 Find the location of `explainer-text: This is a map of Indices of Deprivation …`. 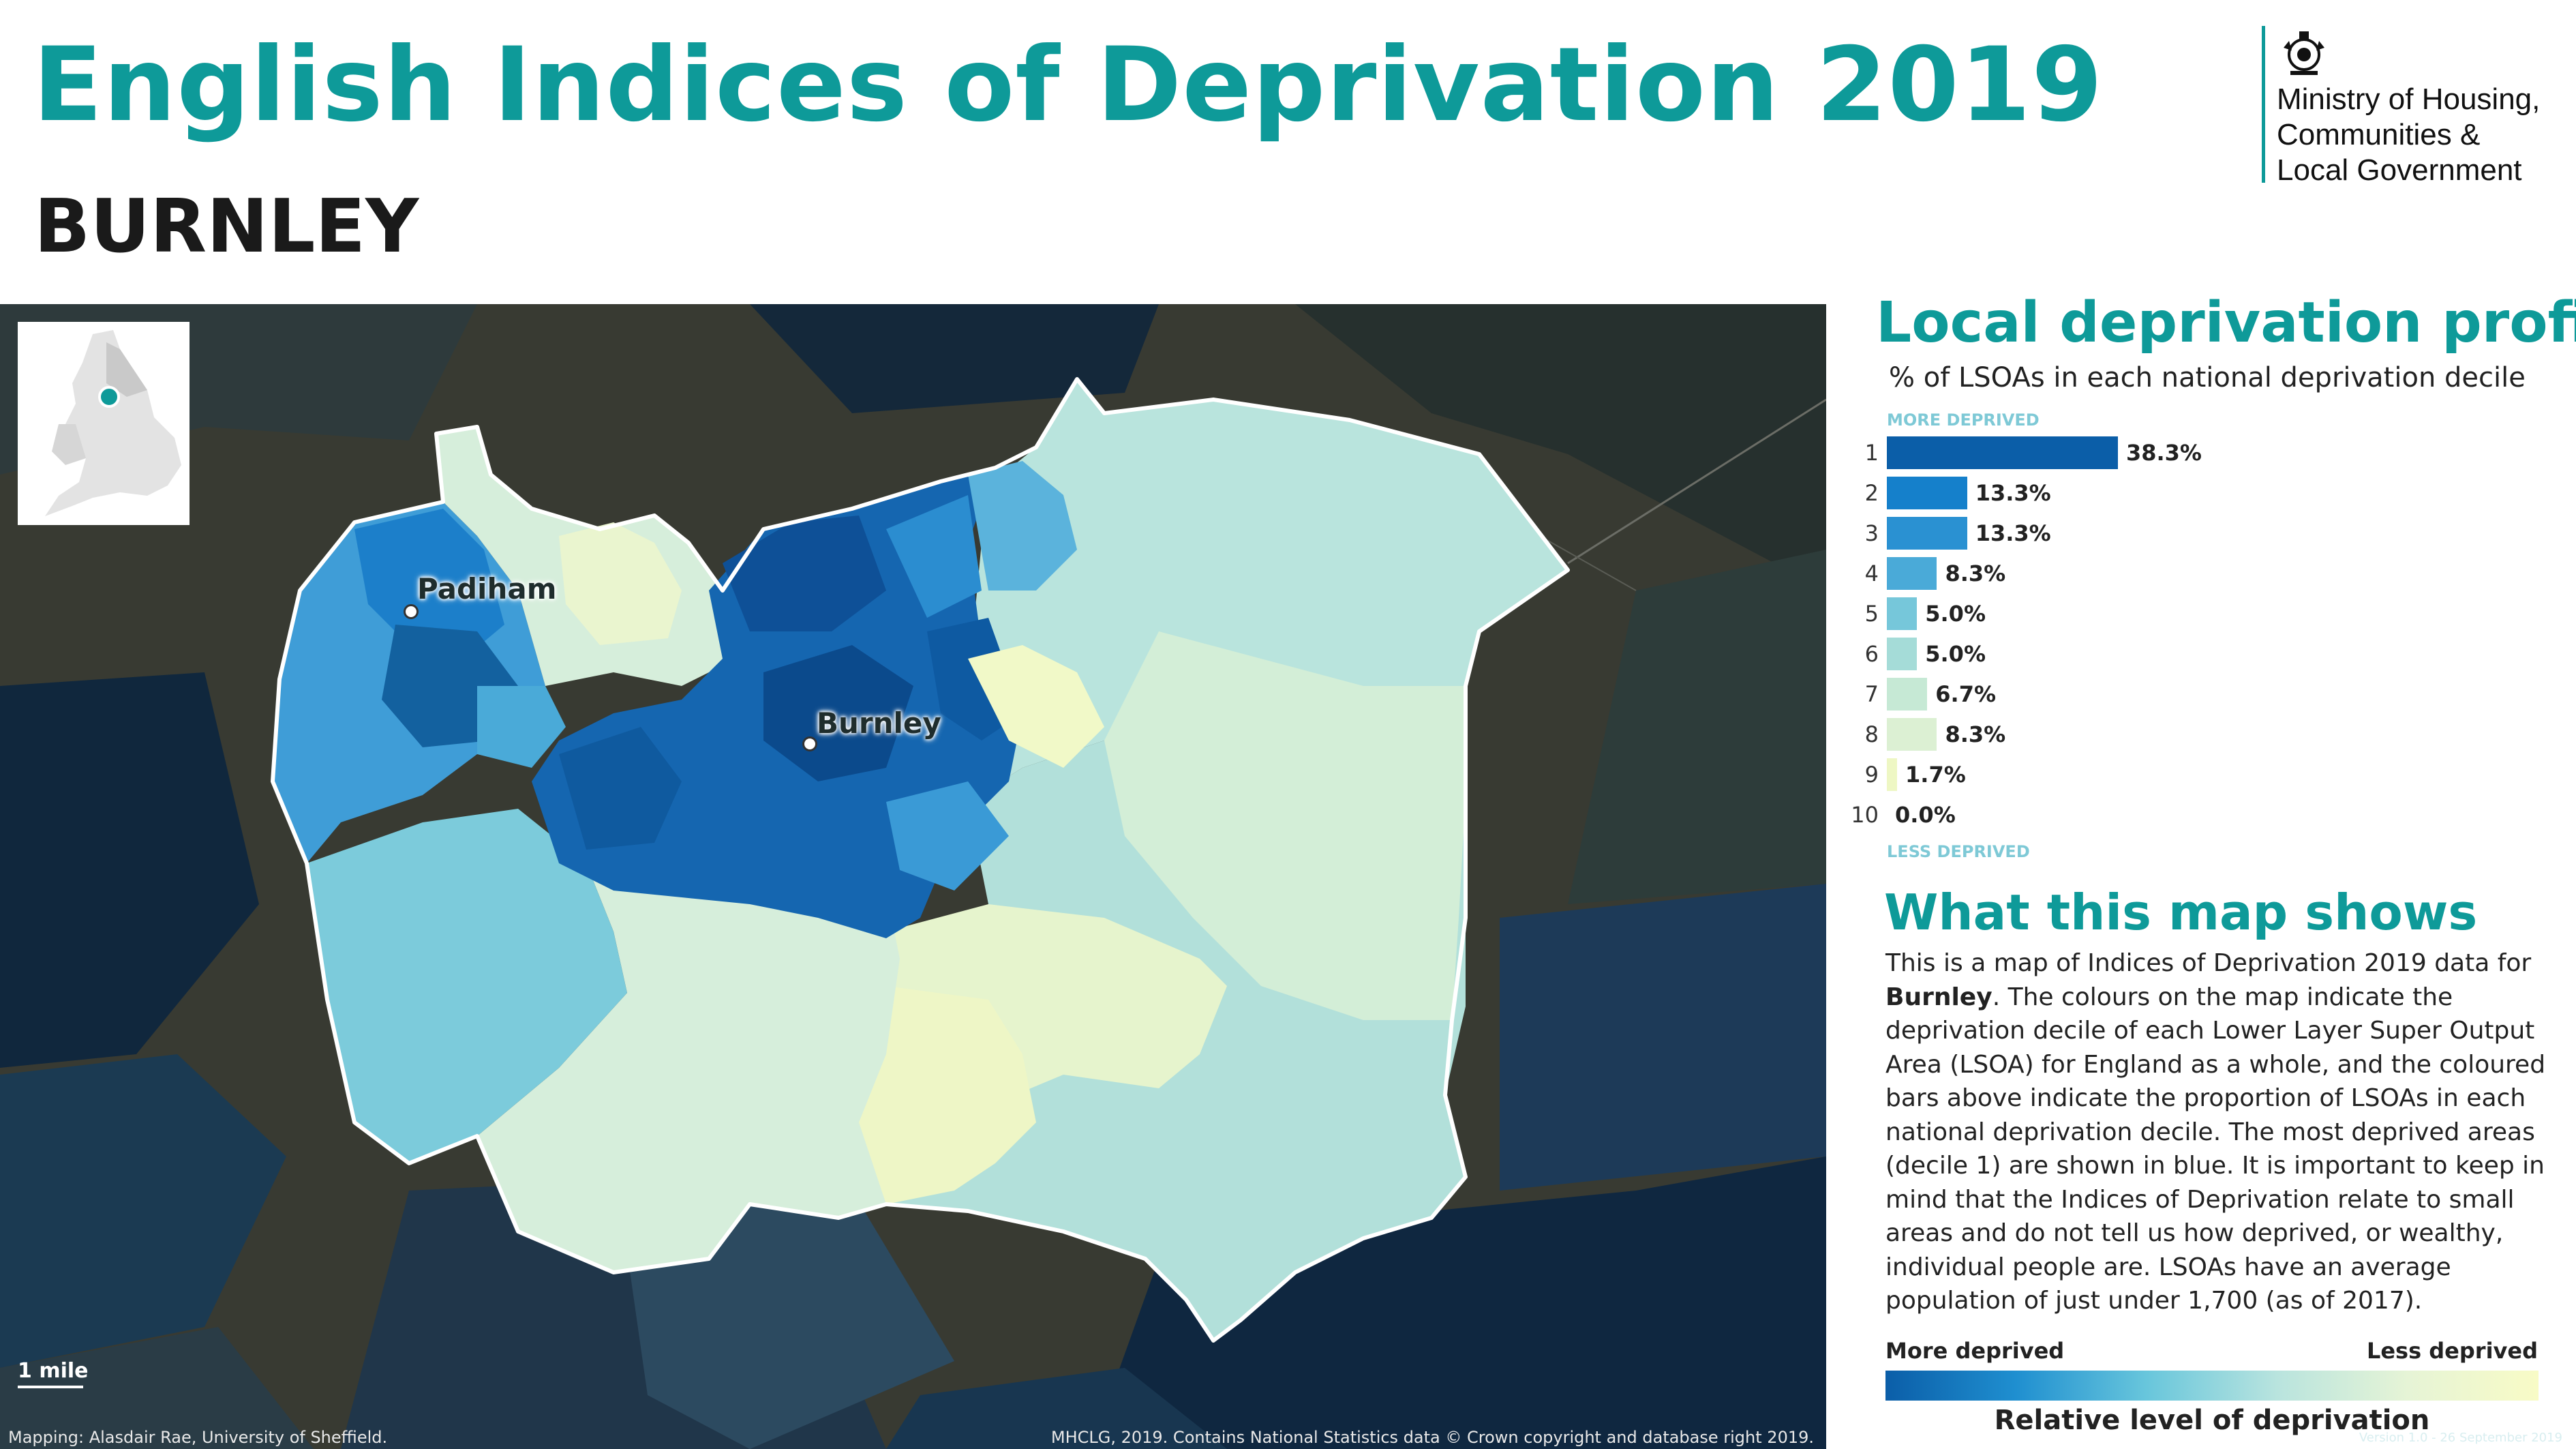

explainer-text: This is a map of Indices of Deprivation … is located at coordinates (2222, 1132).